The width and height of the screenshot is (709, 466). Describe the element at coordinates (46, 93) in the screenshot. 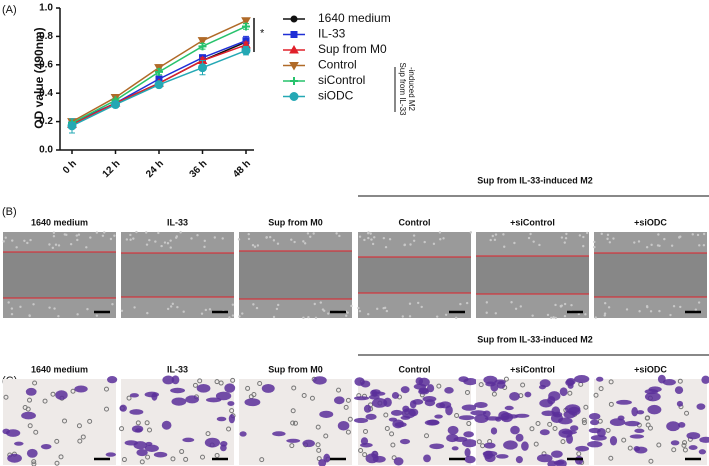

I see `y-tick-label: 0.4` at that location.